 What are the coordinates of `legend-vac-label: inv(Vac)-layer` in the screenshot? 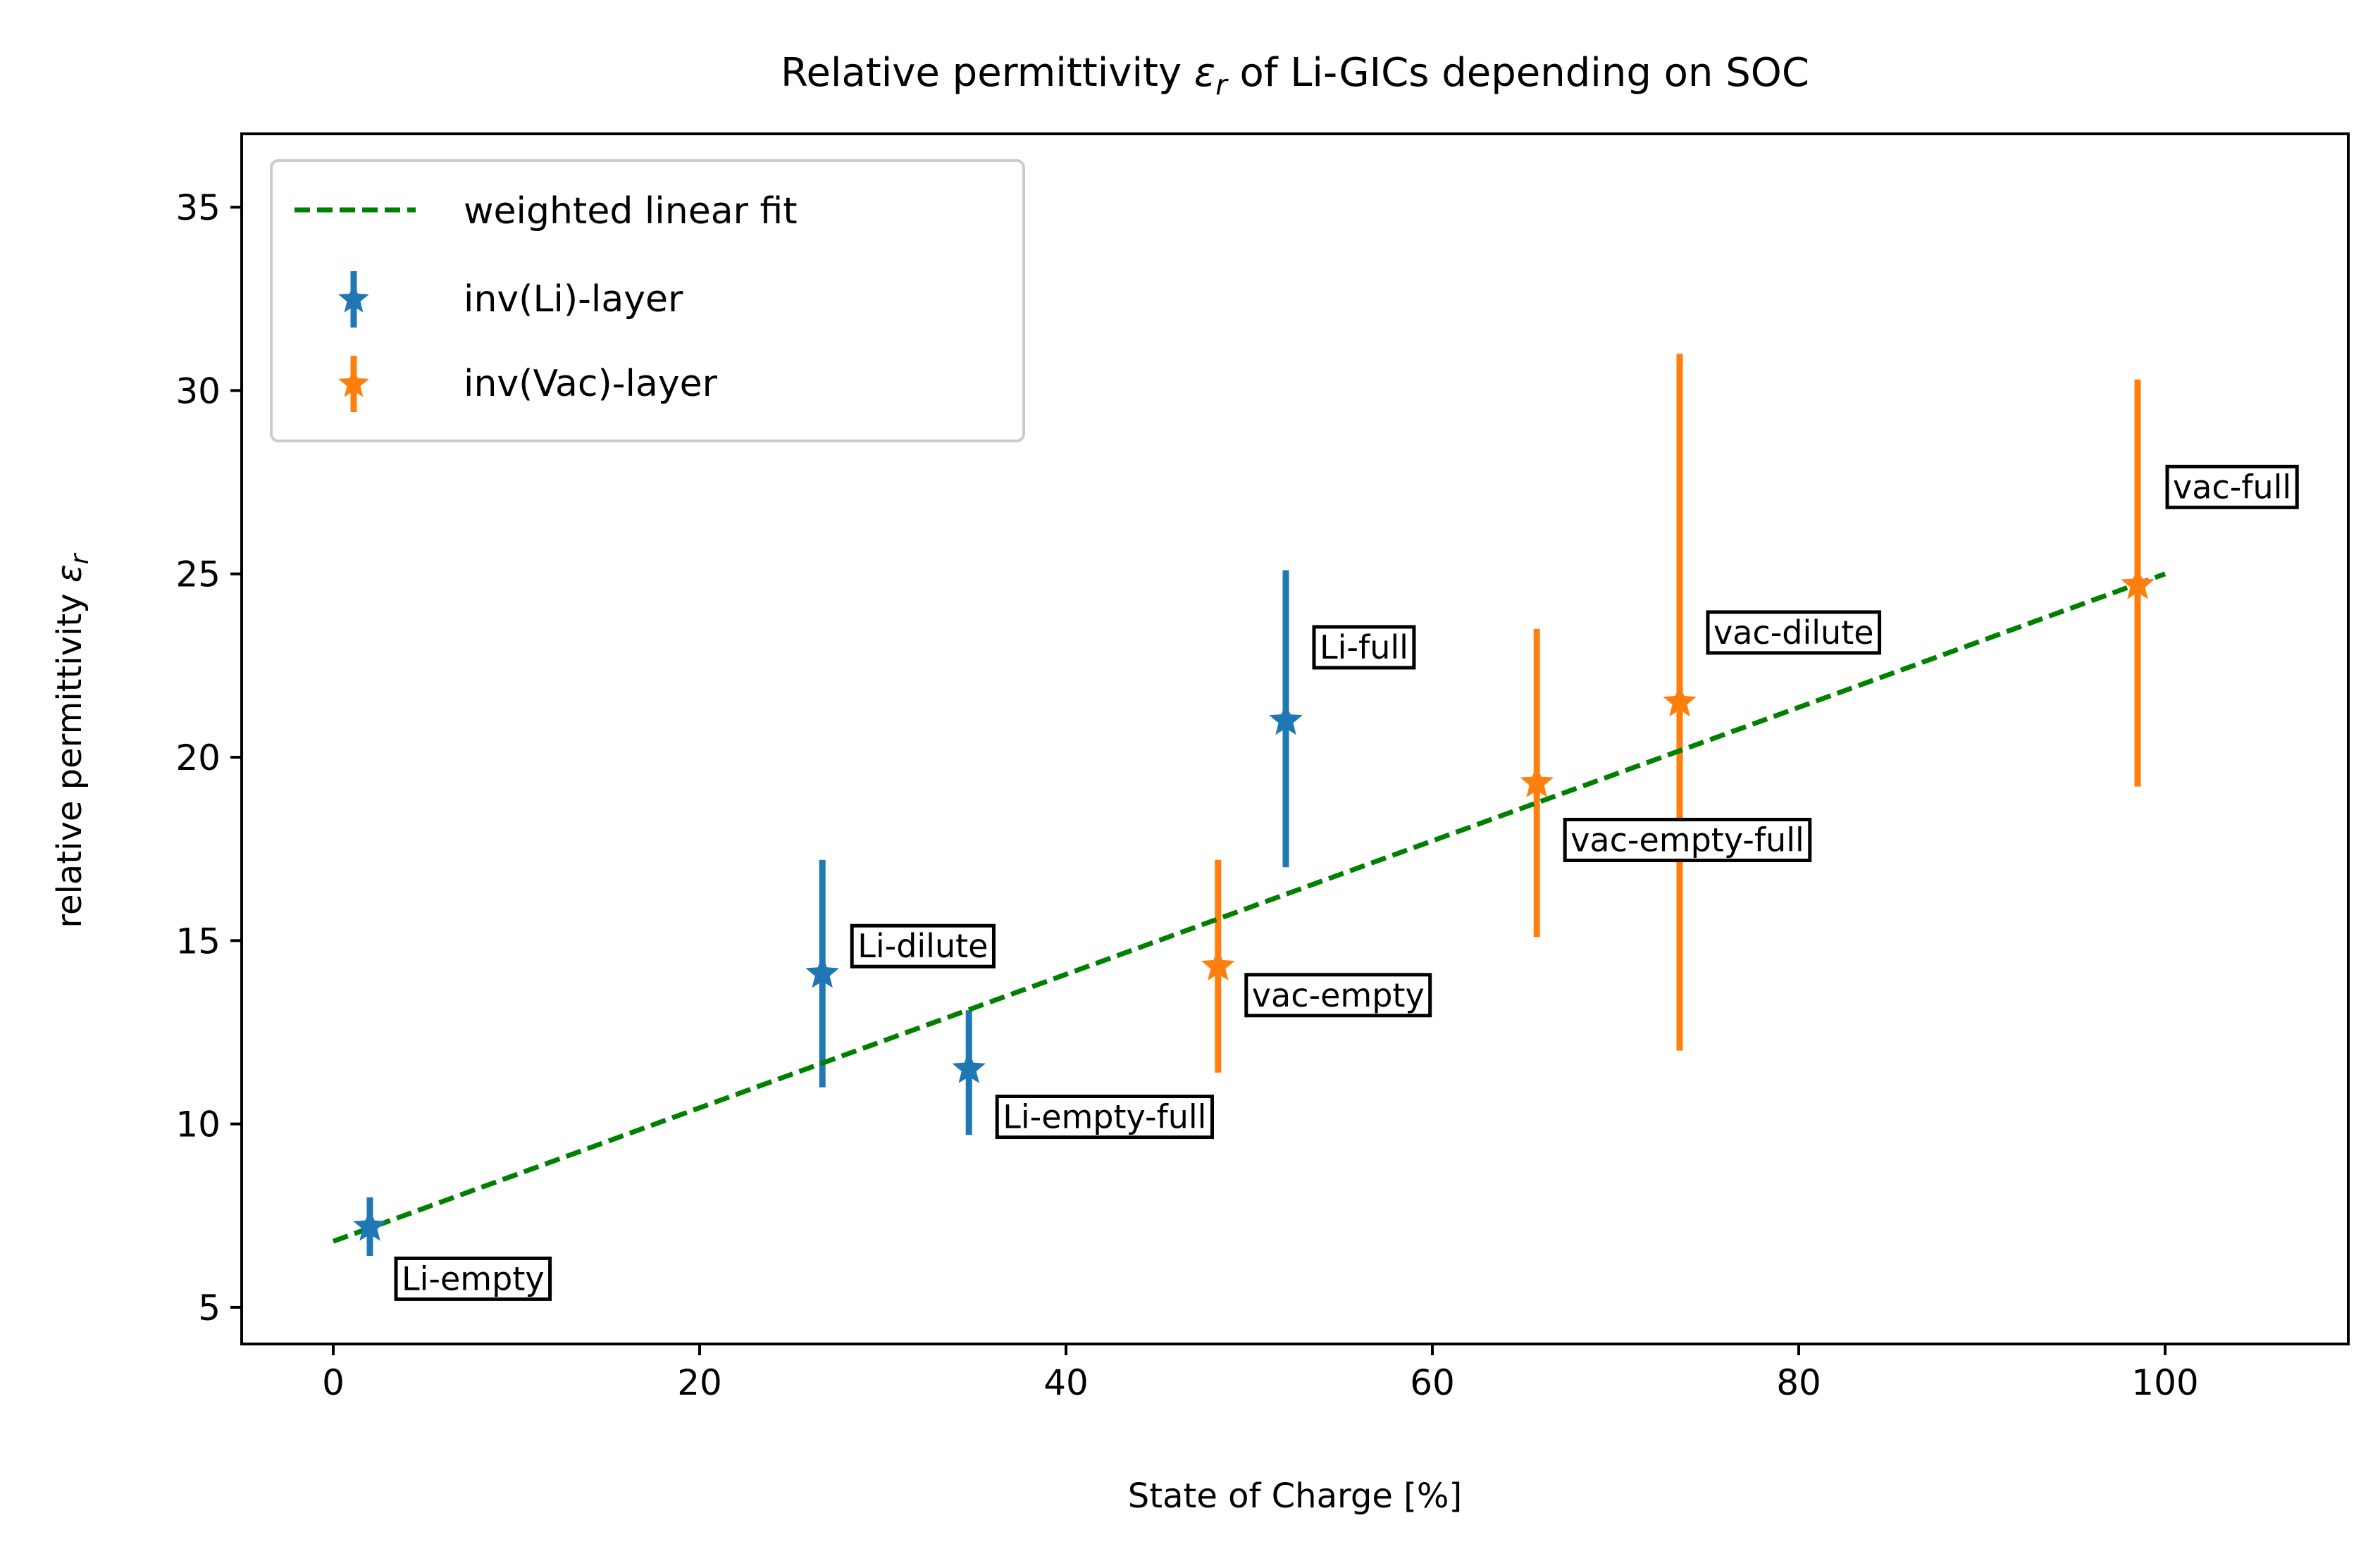 It's located at (591, 384).